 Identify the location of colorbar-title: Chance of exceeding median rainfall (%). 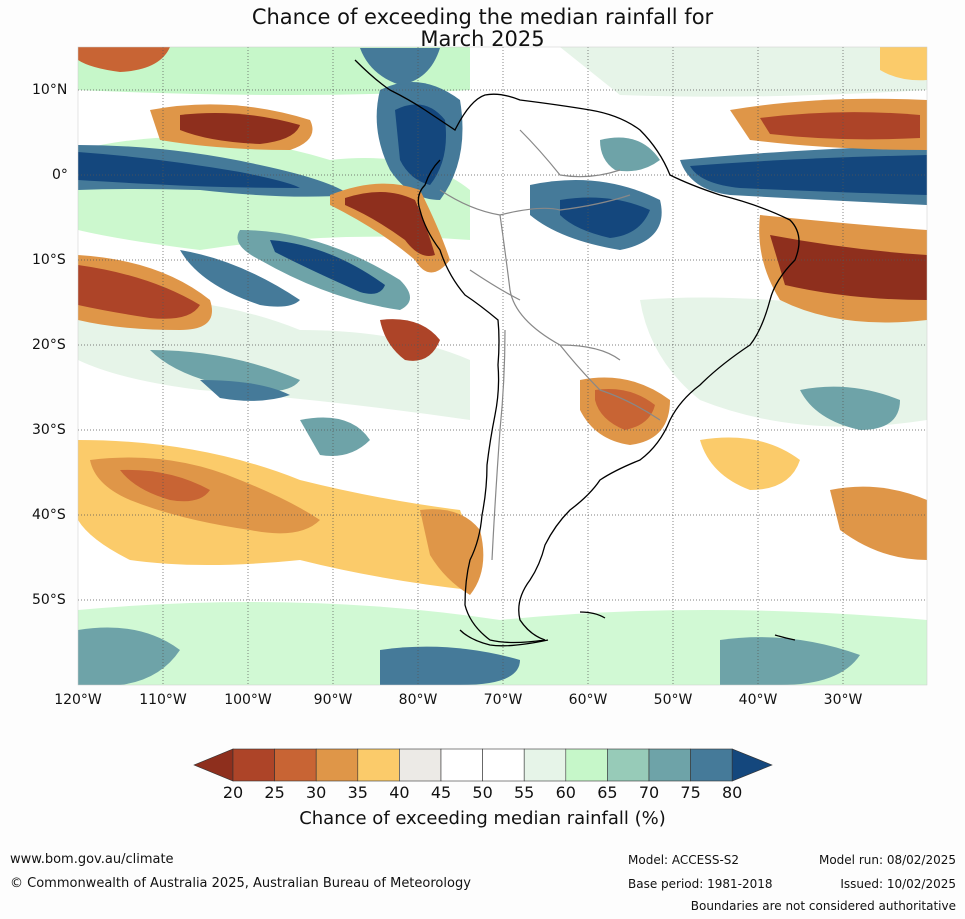
(482, 818).